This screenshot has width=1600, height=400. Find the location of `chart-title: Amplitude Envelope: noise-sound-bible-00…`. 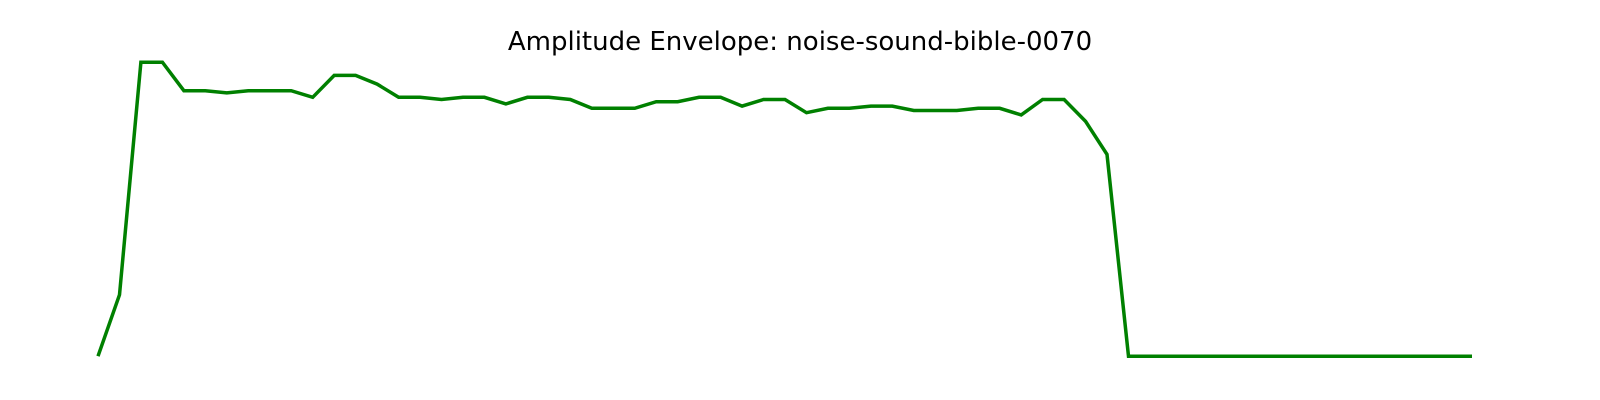

chart-title: Amplitude Envelope: noise-sound-bible-00… is located at coordinates (800, 42).